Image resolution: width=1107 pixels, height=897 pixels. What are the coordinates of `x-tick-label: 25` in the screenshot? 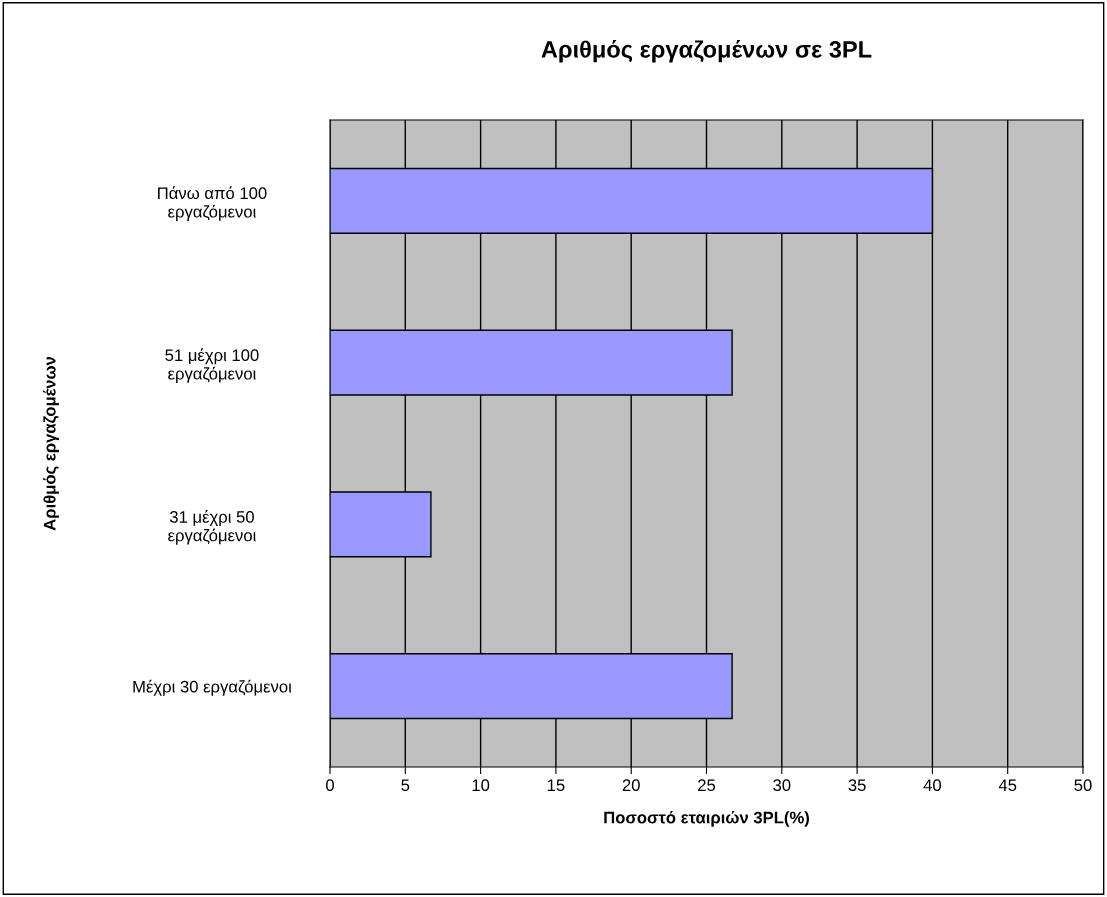 It's located at (707, 785).